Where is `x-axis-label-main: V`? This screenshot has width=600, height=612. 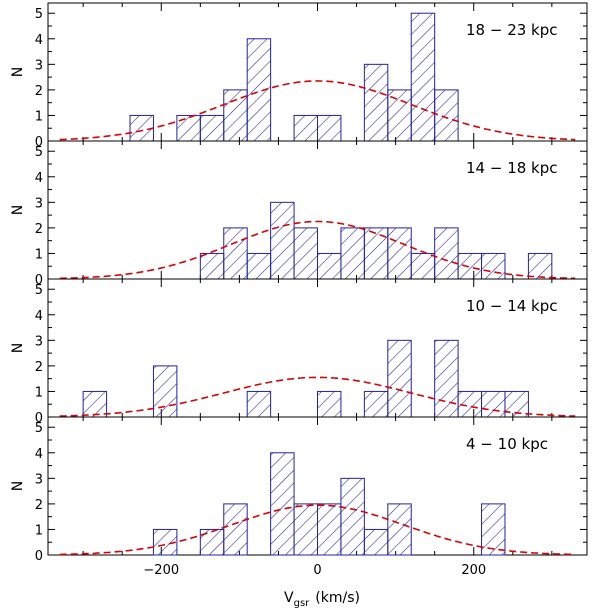
x-axis-label-main: V is located at coordinates (289, 598).